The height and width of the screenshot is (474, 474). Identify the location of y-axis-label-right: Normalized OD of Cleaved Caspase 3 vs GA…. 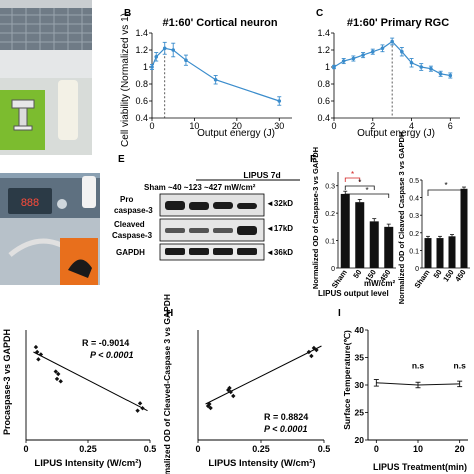
(401, 218).